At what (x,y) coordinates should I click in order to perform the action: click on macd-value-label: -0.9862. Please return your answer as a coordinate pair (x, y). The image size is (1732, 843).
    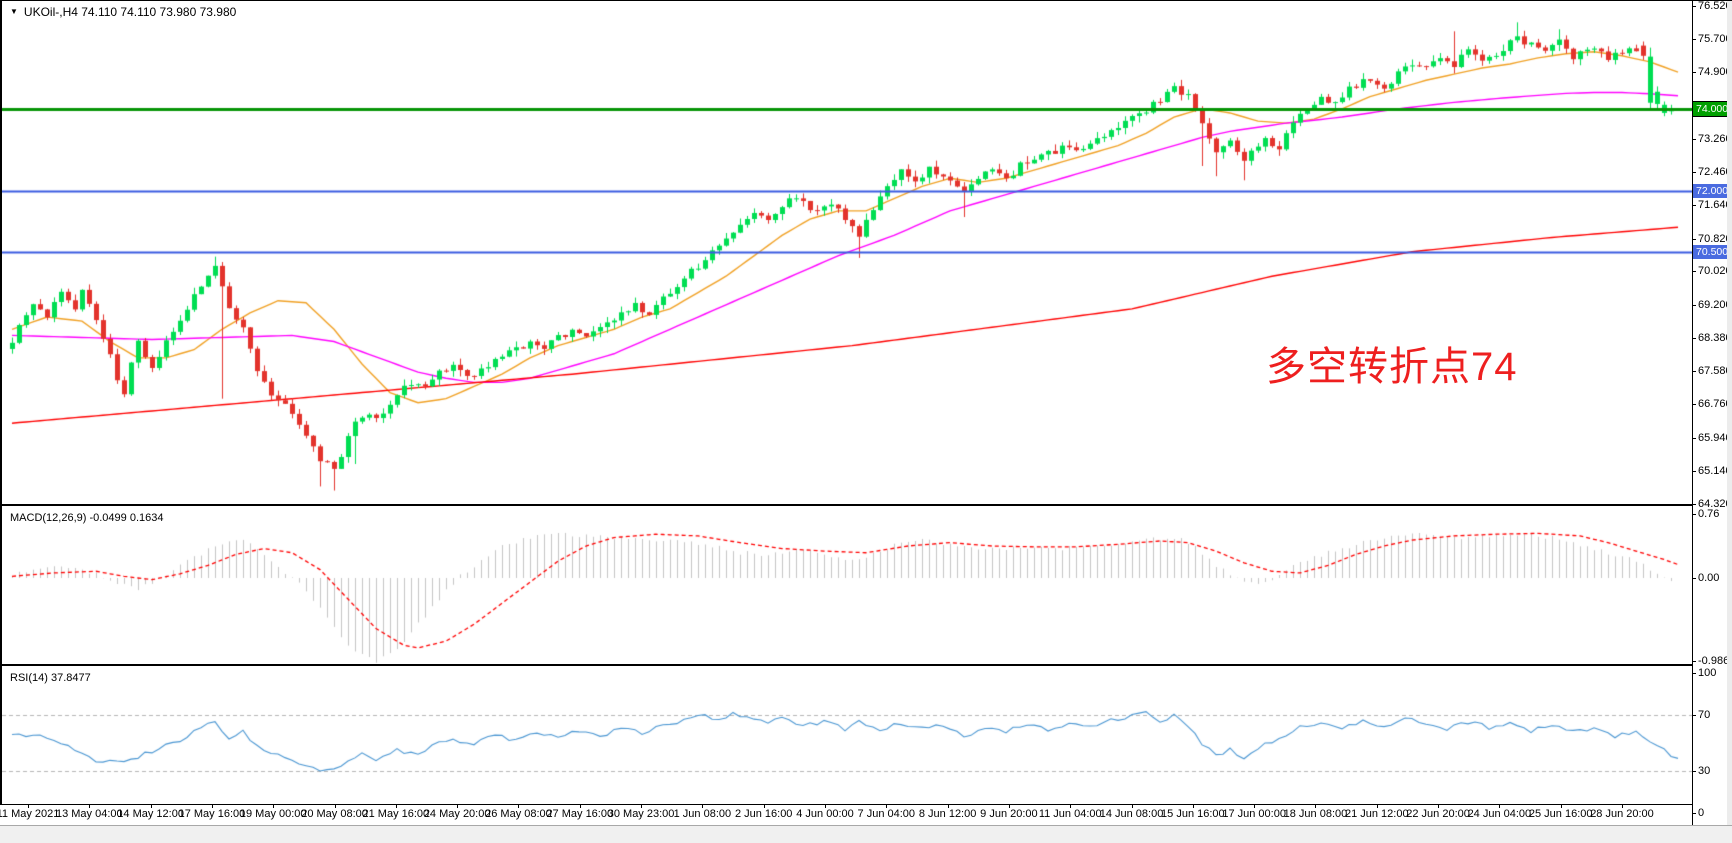
    Looking at the image, I should click on (1715, 661).